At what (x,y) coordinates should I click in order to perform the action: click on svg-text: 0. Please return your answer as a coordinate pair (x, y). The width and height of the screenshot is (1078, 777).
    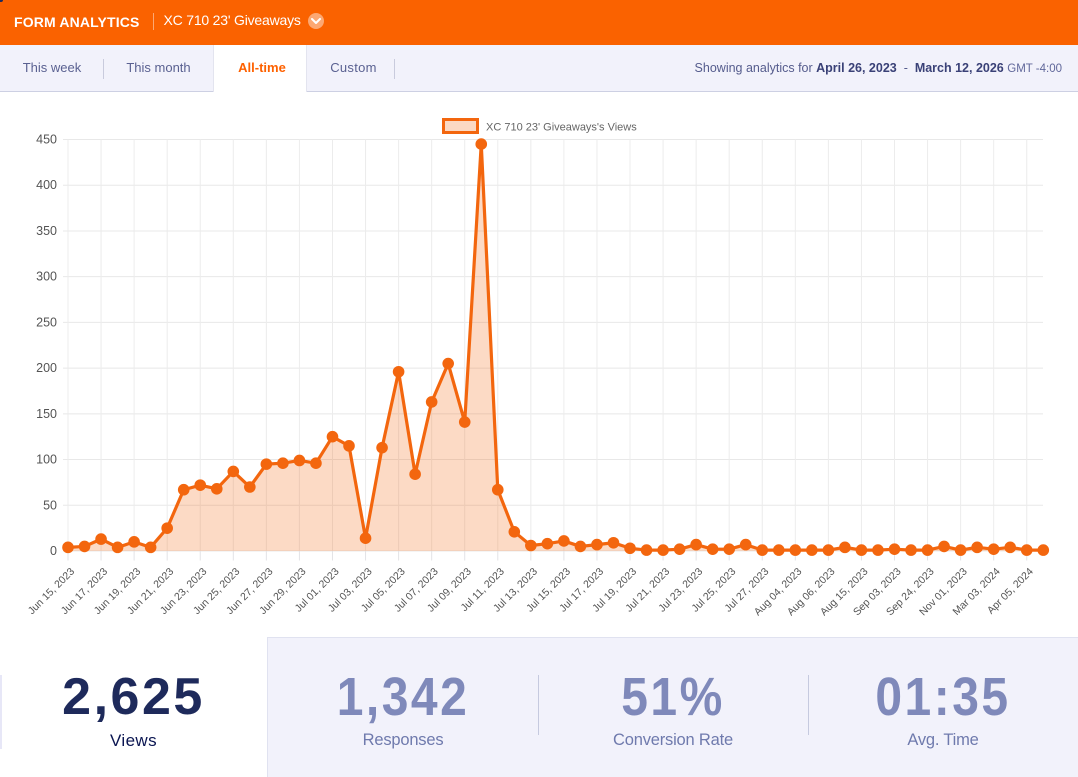
    Looking at the image, I should click on (53, 551).